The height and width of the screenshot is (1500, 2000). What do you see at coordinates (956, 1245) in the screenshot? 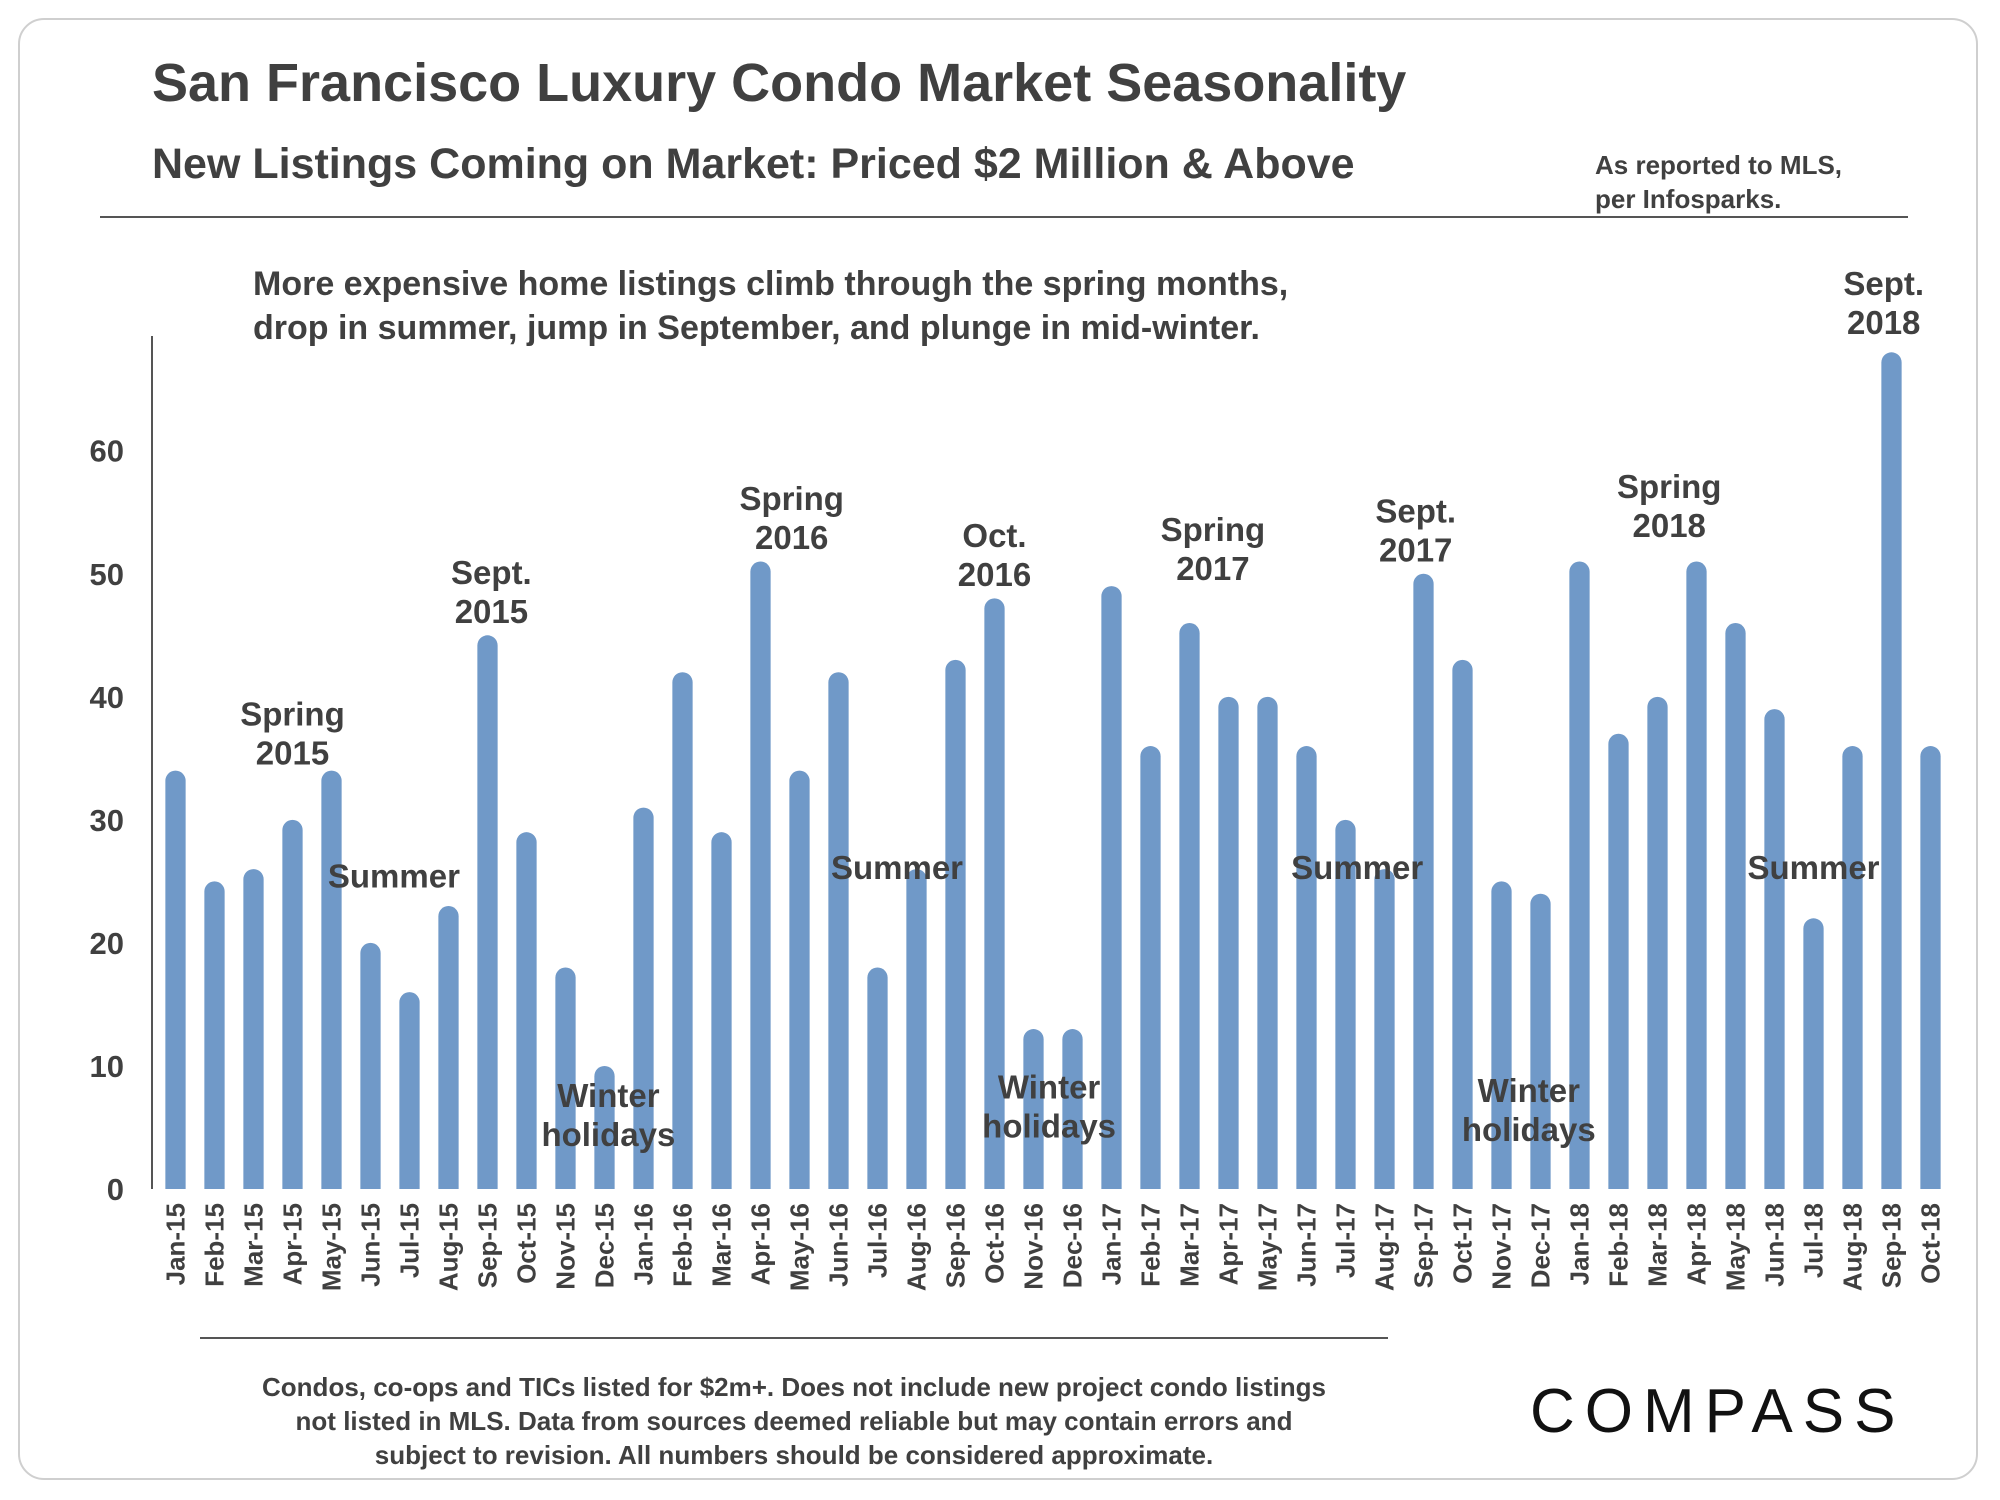
I see `x-tick-label: Sep-16` at bounding box center [956, 1245].